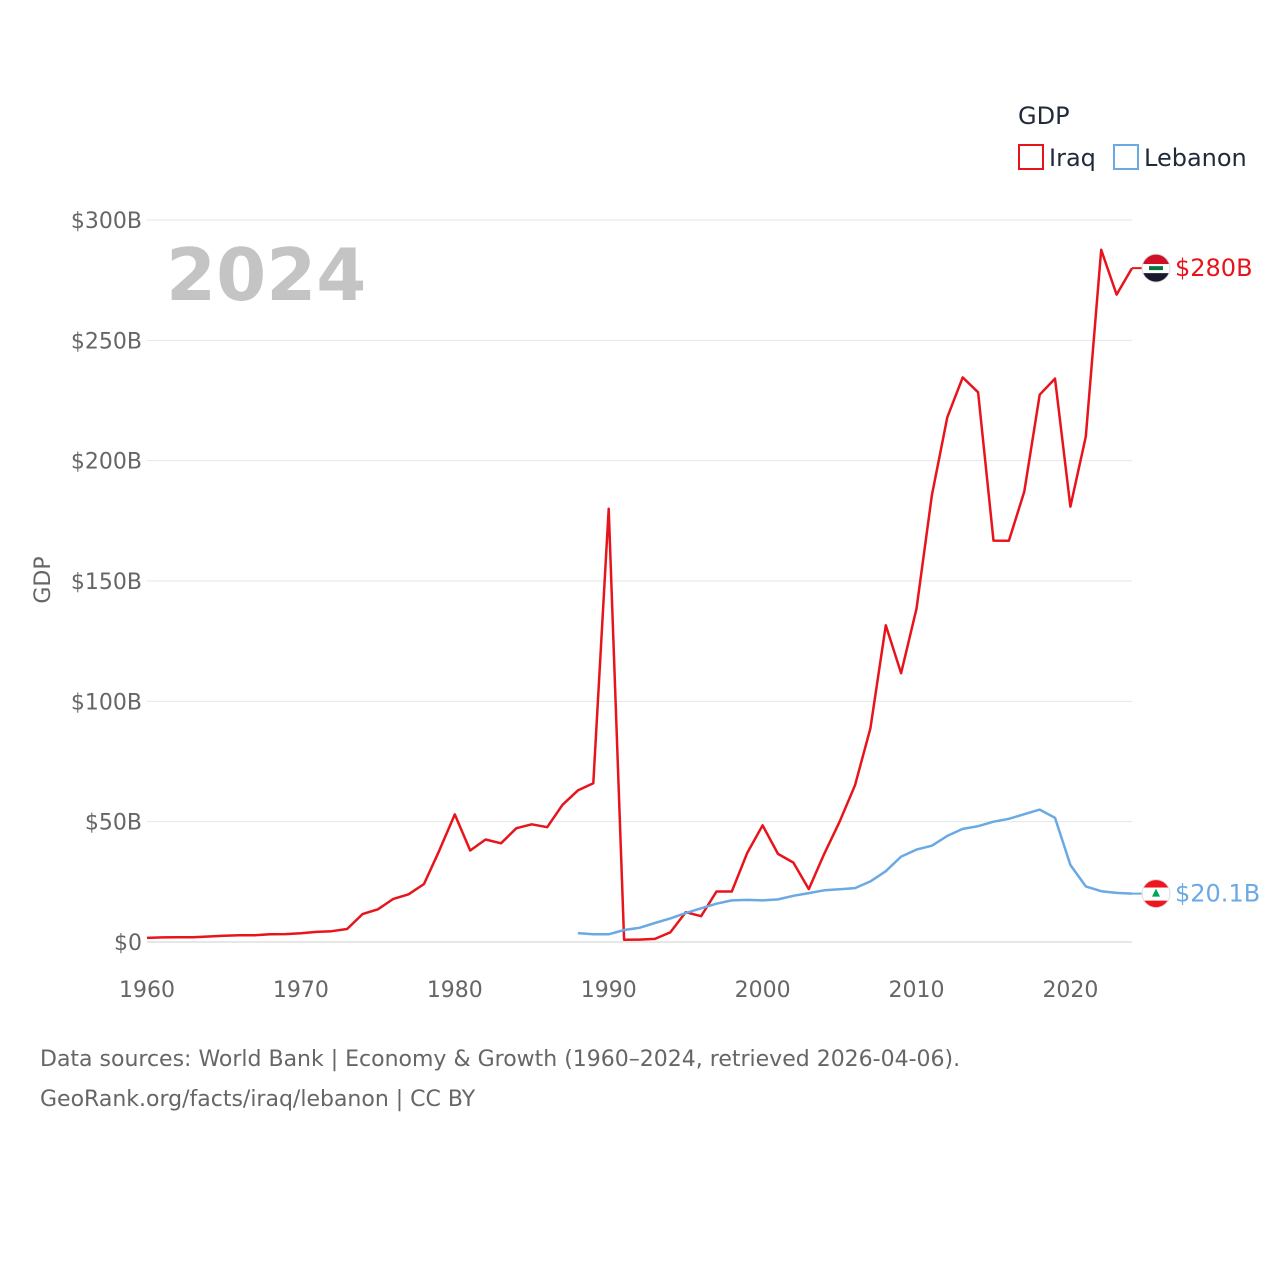 This screenshot has height=1280, width=1280. Describe the element at coordinates (1070, 990) in the screenshot. I see `x-tick-label: 2020` at that location.